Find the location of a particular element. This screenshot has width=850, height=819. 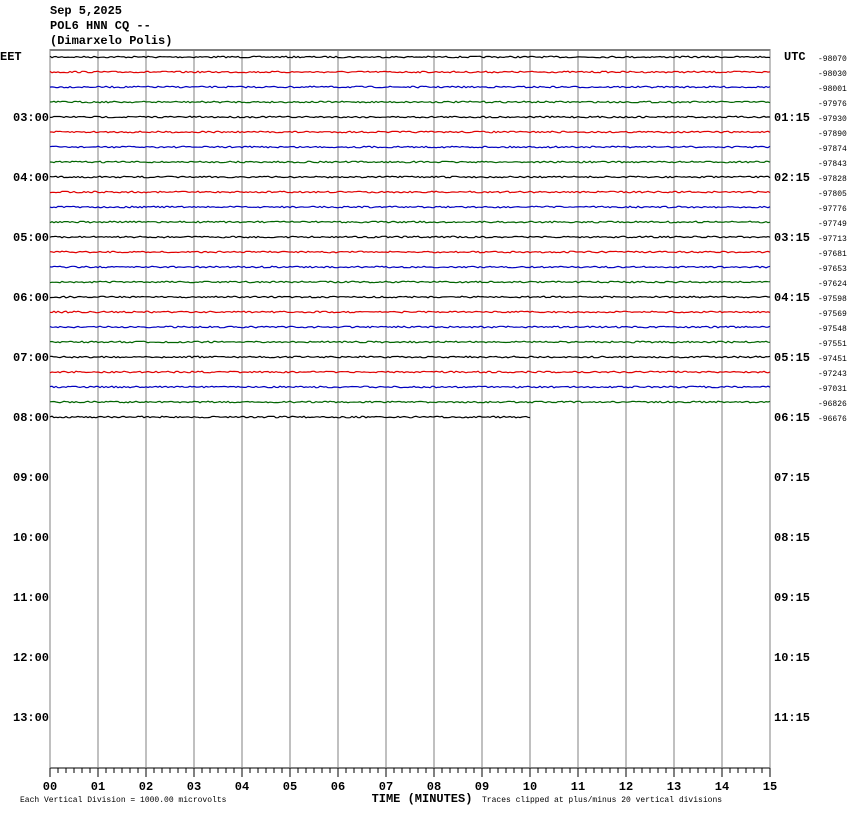

x-tick-label: 01 is located at coordinates (98, 787).